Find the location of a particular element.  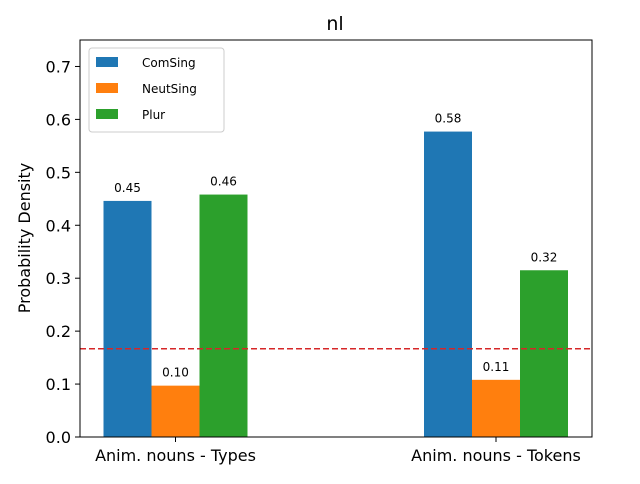

legend-swatch-plur is located at coordinates (107, 114).